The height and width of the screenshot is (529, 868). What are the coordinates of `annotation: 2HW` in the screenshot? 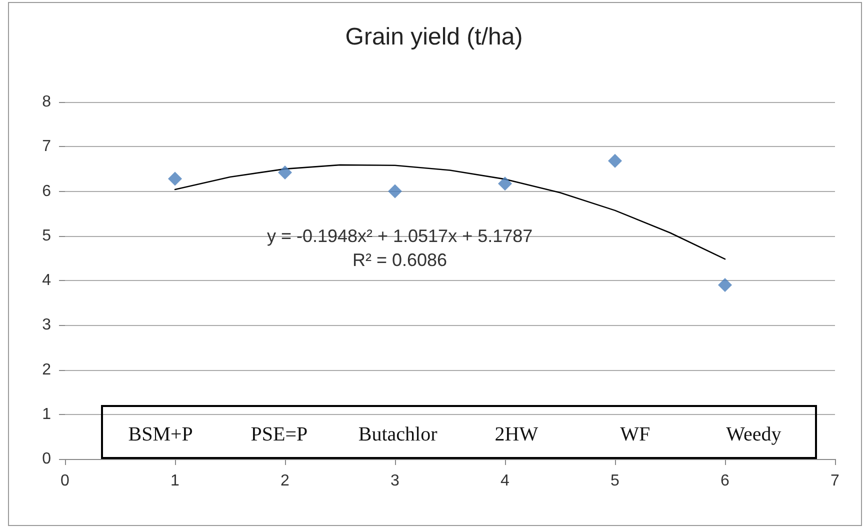 It's located at (516, 434).